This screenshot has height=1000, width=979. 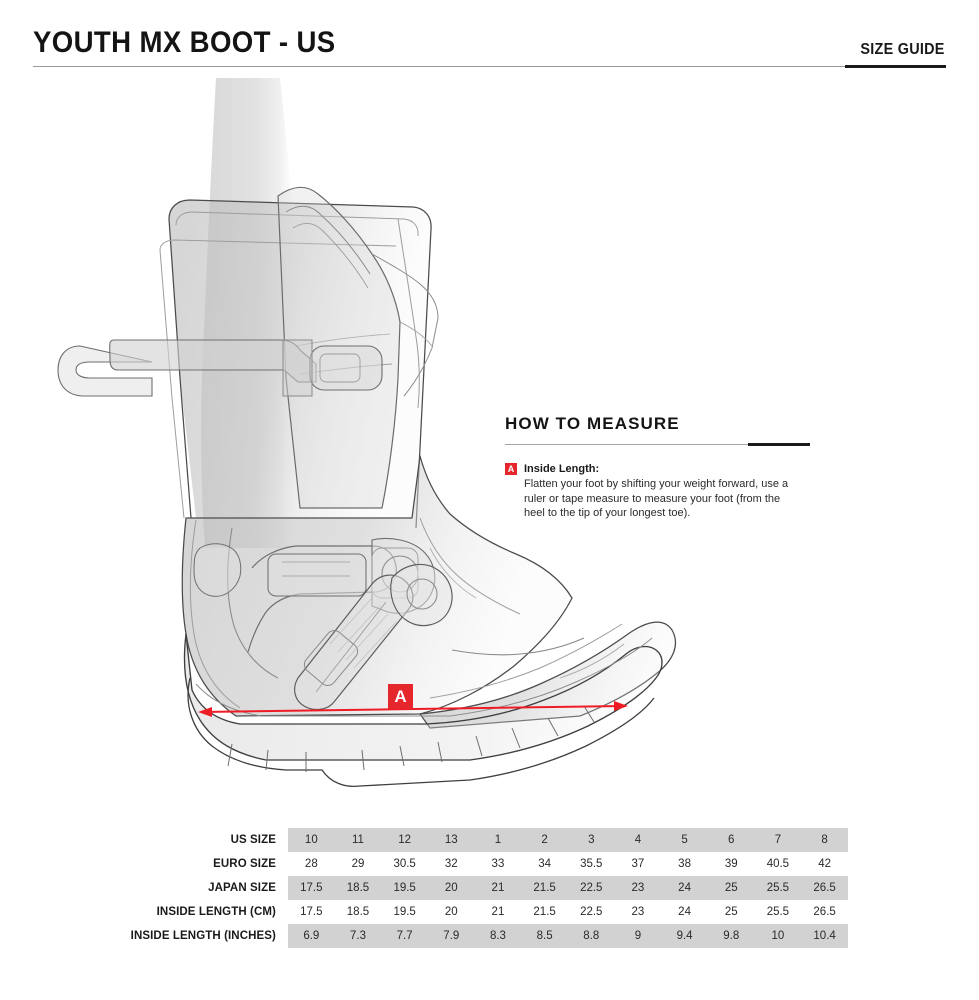 I want to click on table-row: EURO SIZE 28 29 30.5 32 33 34 35.5 37 38 39 40.5 42, so click(x=489, y=864).